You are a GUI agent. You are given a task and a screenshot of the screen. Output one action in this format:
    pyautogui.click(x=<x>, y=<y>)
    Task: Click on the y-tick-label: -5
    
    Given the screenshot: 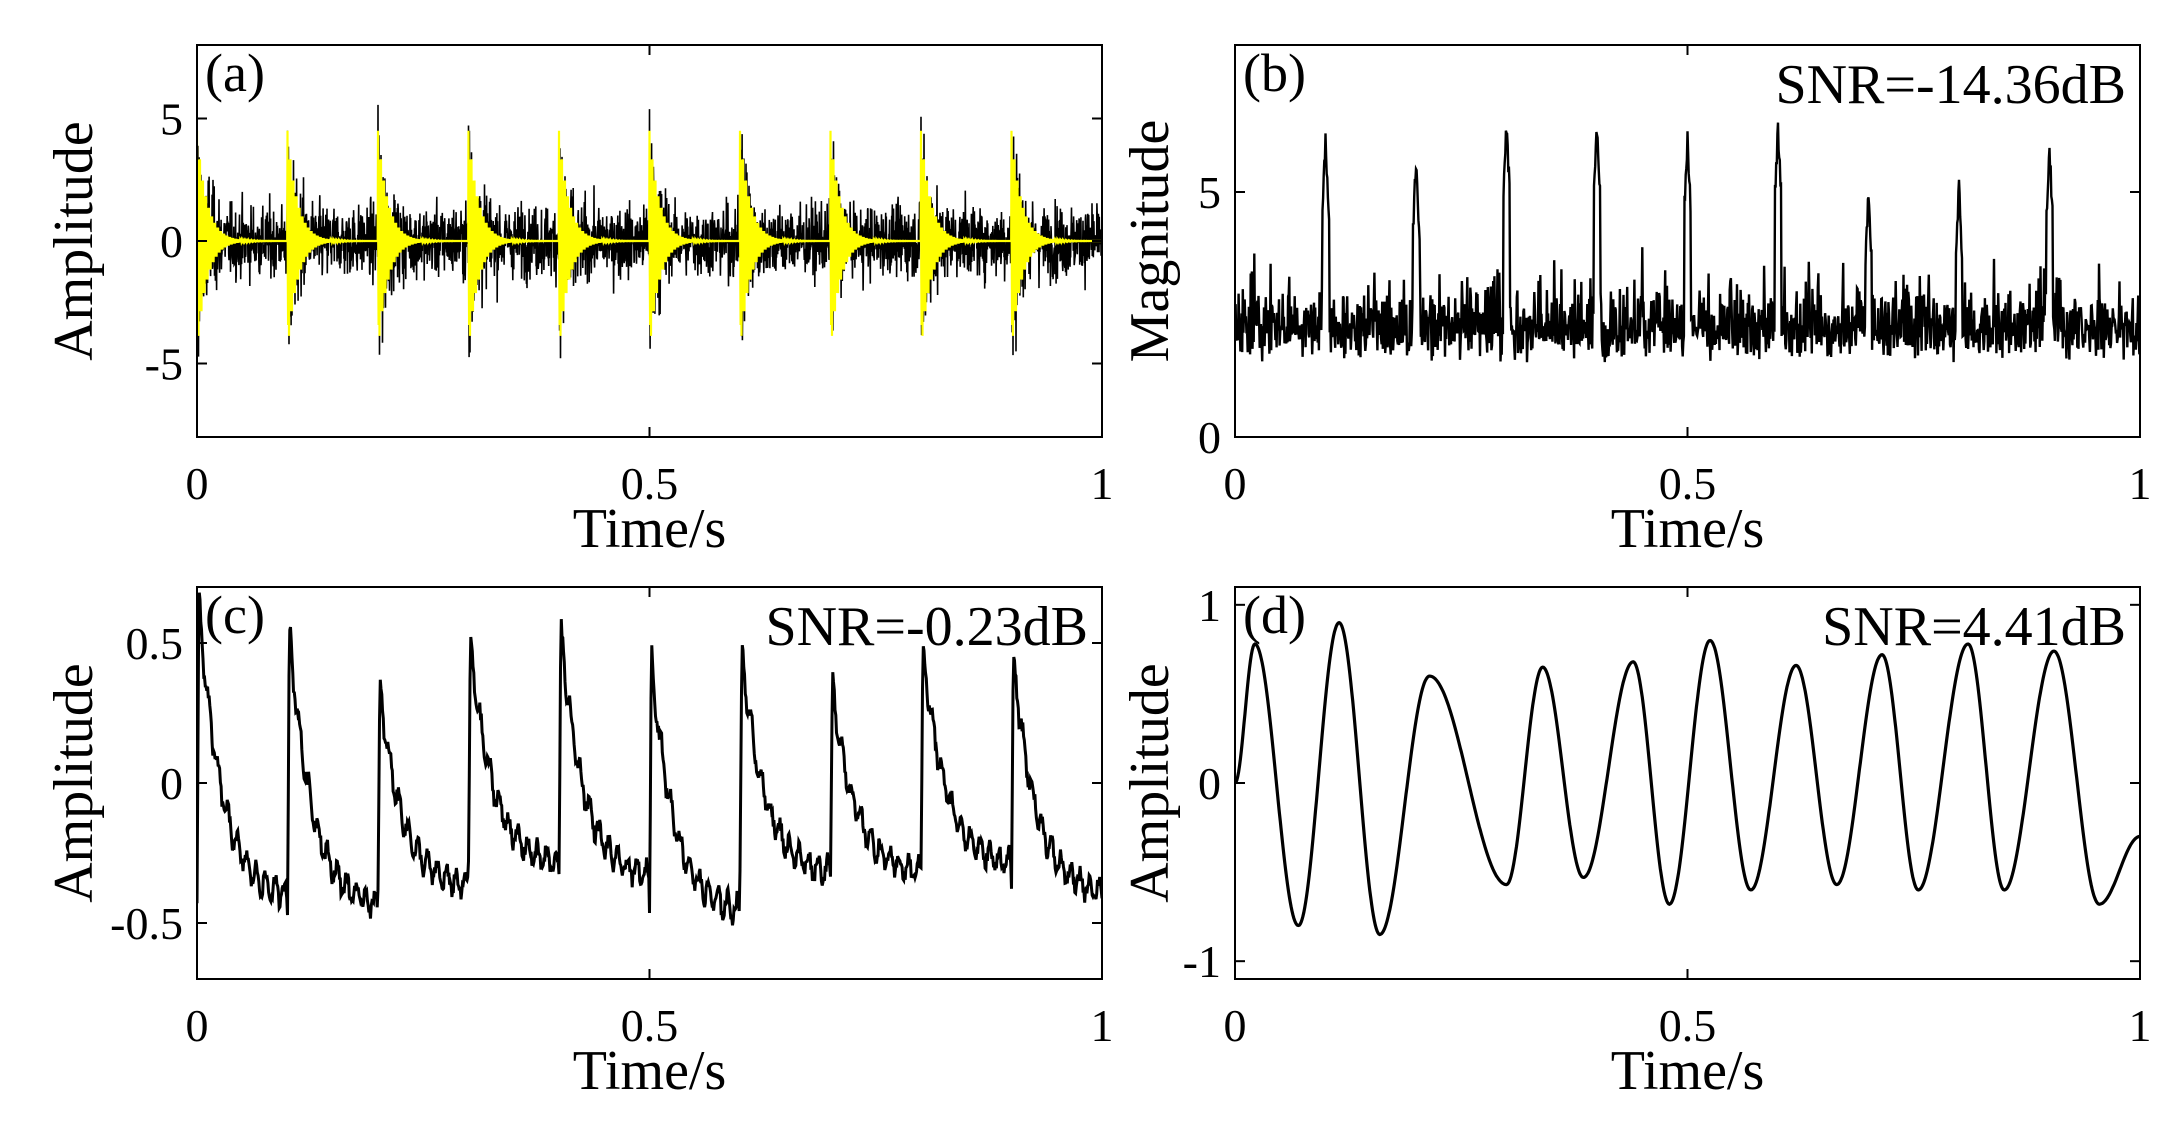 What is the action you would take?
    pyautogui.click(x=164, y=364)
    